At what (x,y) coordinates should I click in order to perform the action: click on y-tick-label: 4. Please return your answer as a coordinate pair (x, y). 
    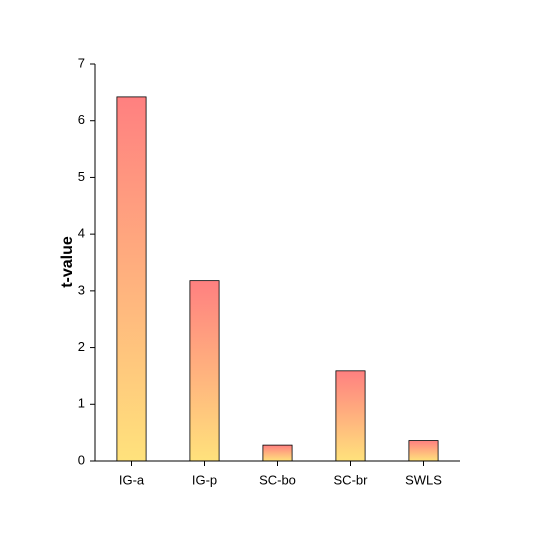
    Looking at the image, I should click on (81, 233).